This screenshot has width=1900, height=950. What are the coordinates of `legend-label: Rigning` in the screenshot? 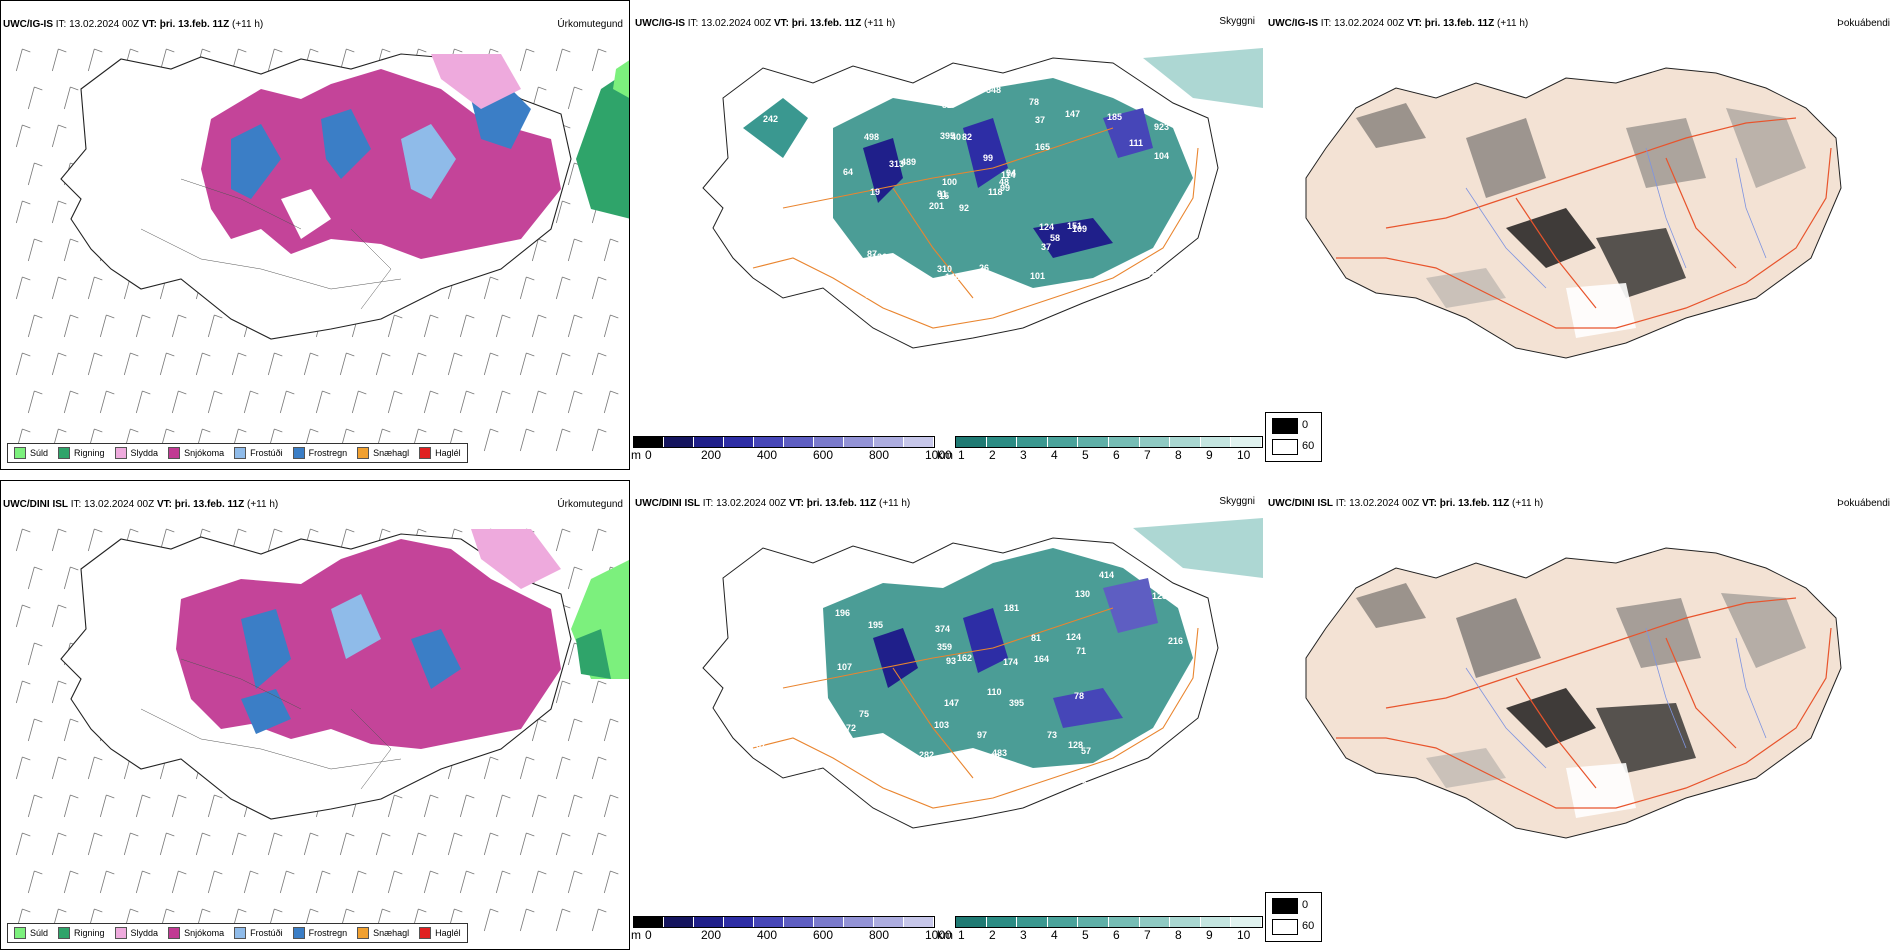 It's located at (89, 933).